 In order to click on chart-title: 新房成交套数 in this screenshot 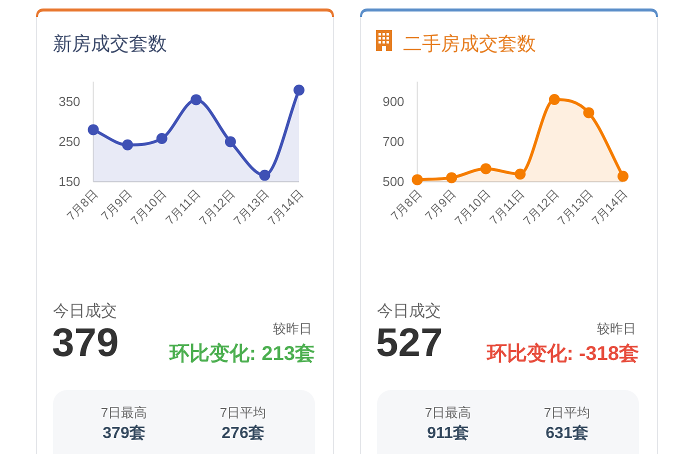, I will do `click(110, 44)`.